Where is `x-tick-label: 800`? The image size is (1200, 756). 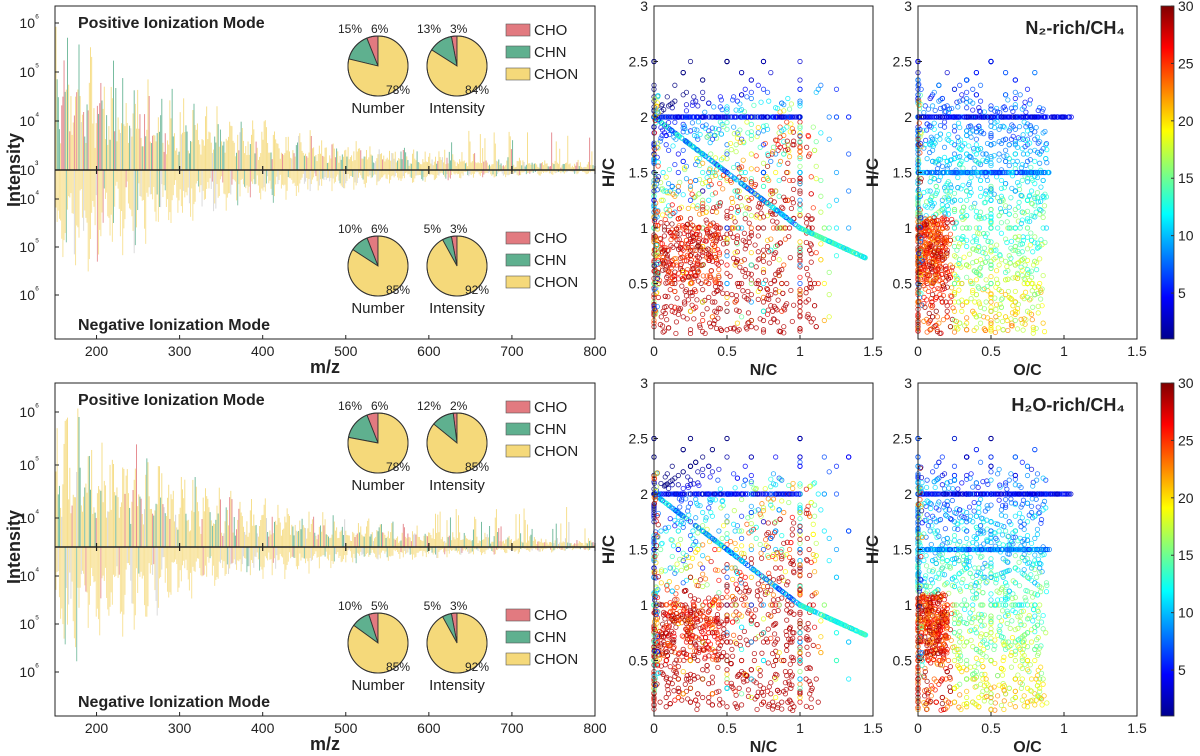
x-tick-label: 800 is located at coordinates (595, 728).